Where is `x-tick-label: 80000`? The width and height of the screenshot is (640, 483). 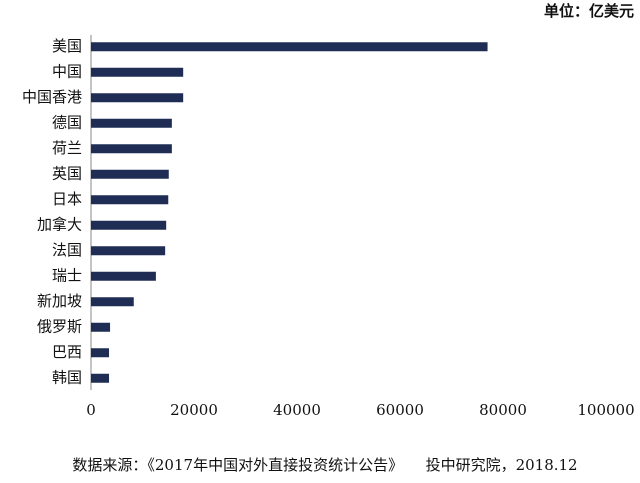
x-tick-label: 80000 is located at coordinates (503, 410).